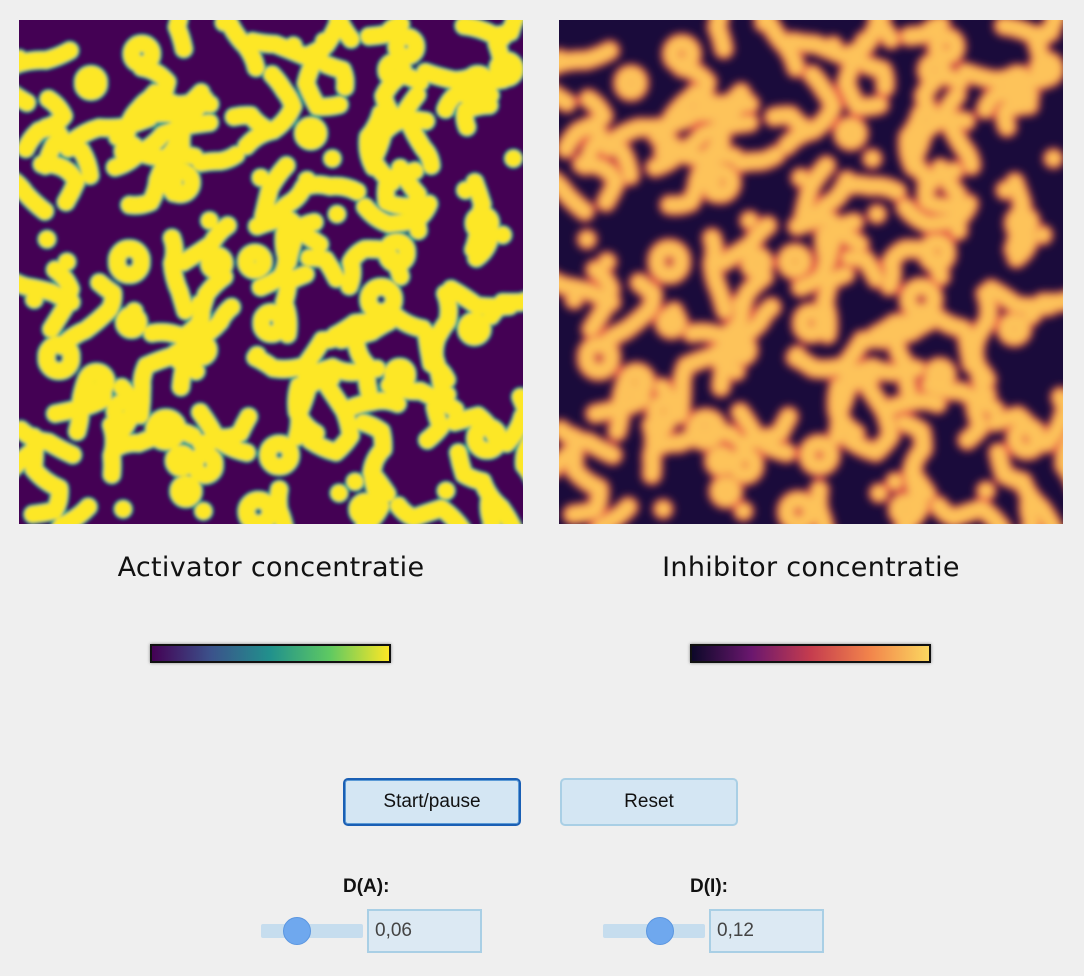 This screenshot has width=1084, height=976. What do you see at coordinates (811, 567) in the screenshot?
I see `inhibitor-title: Inhibitor concentratie` at bounding box center [811, 567].